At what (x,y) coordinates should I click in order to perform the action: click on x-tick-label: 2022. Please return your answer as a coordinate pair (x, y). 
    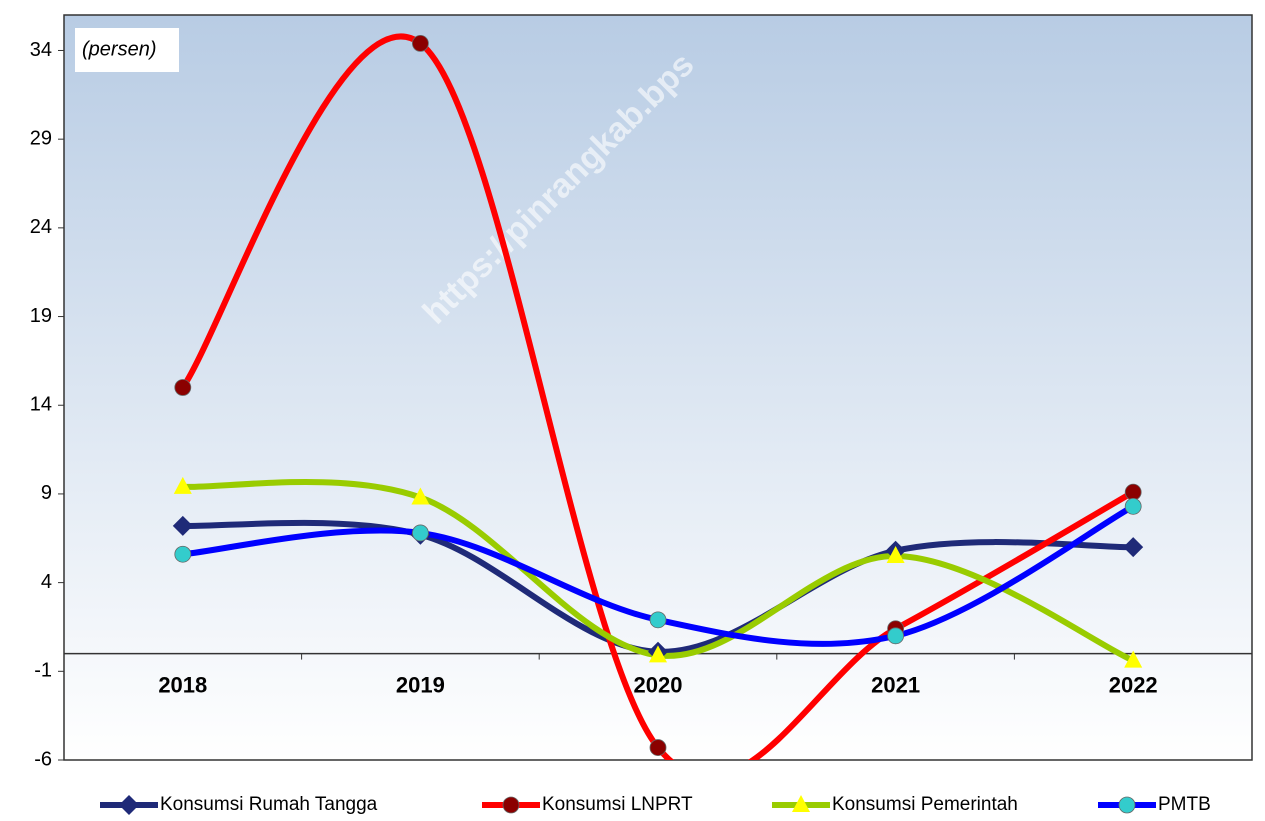
    Looking at the image, I should click on (1133, 684).